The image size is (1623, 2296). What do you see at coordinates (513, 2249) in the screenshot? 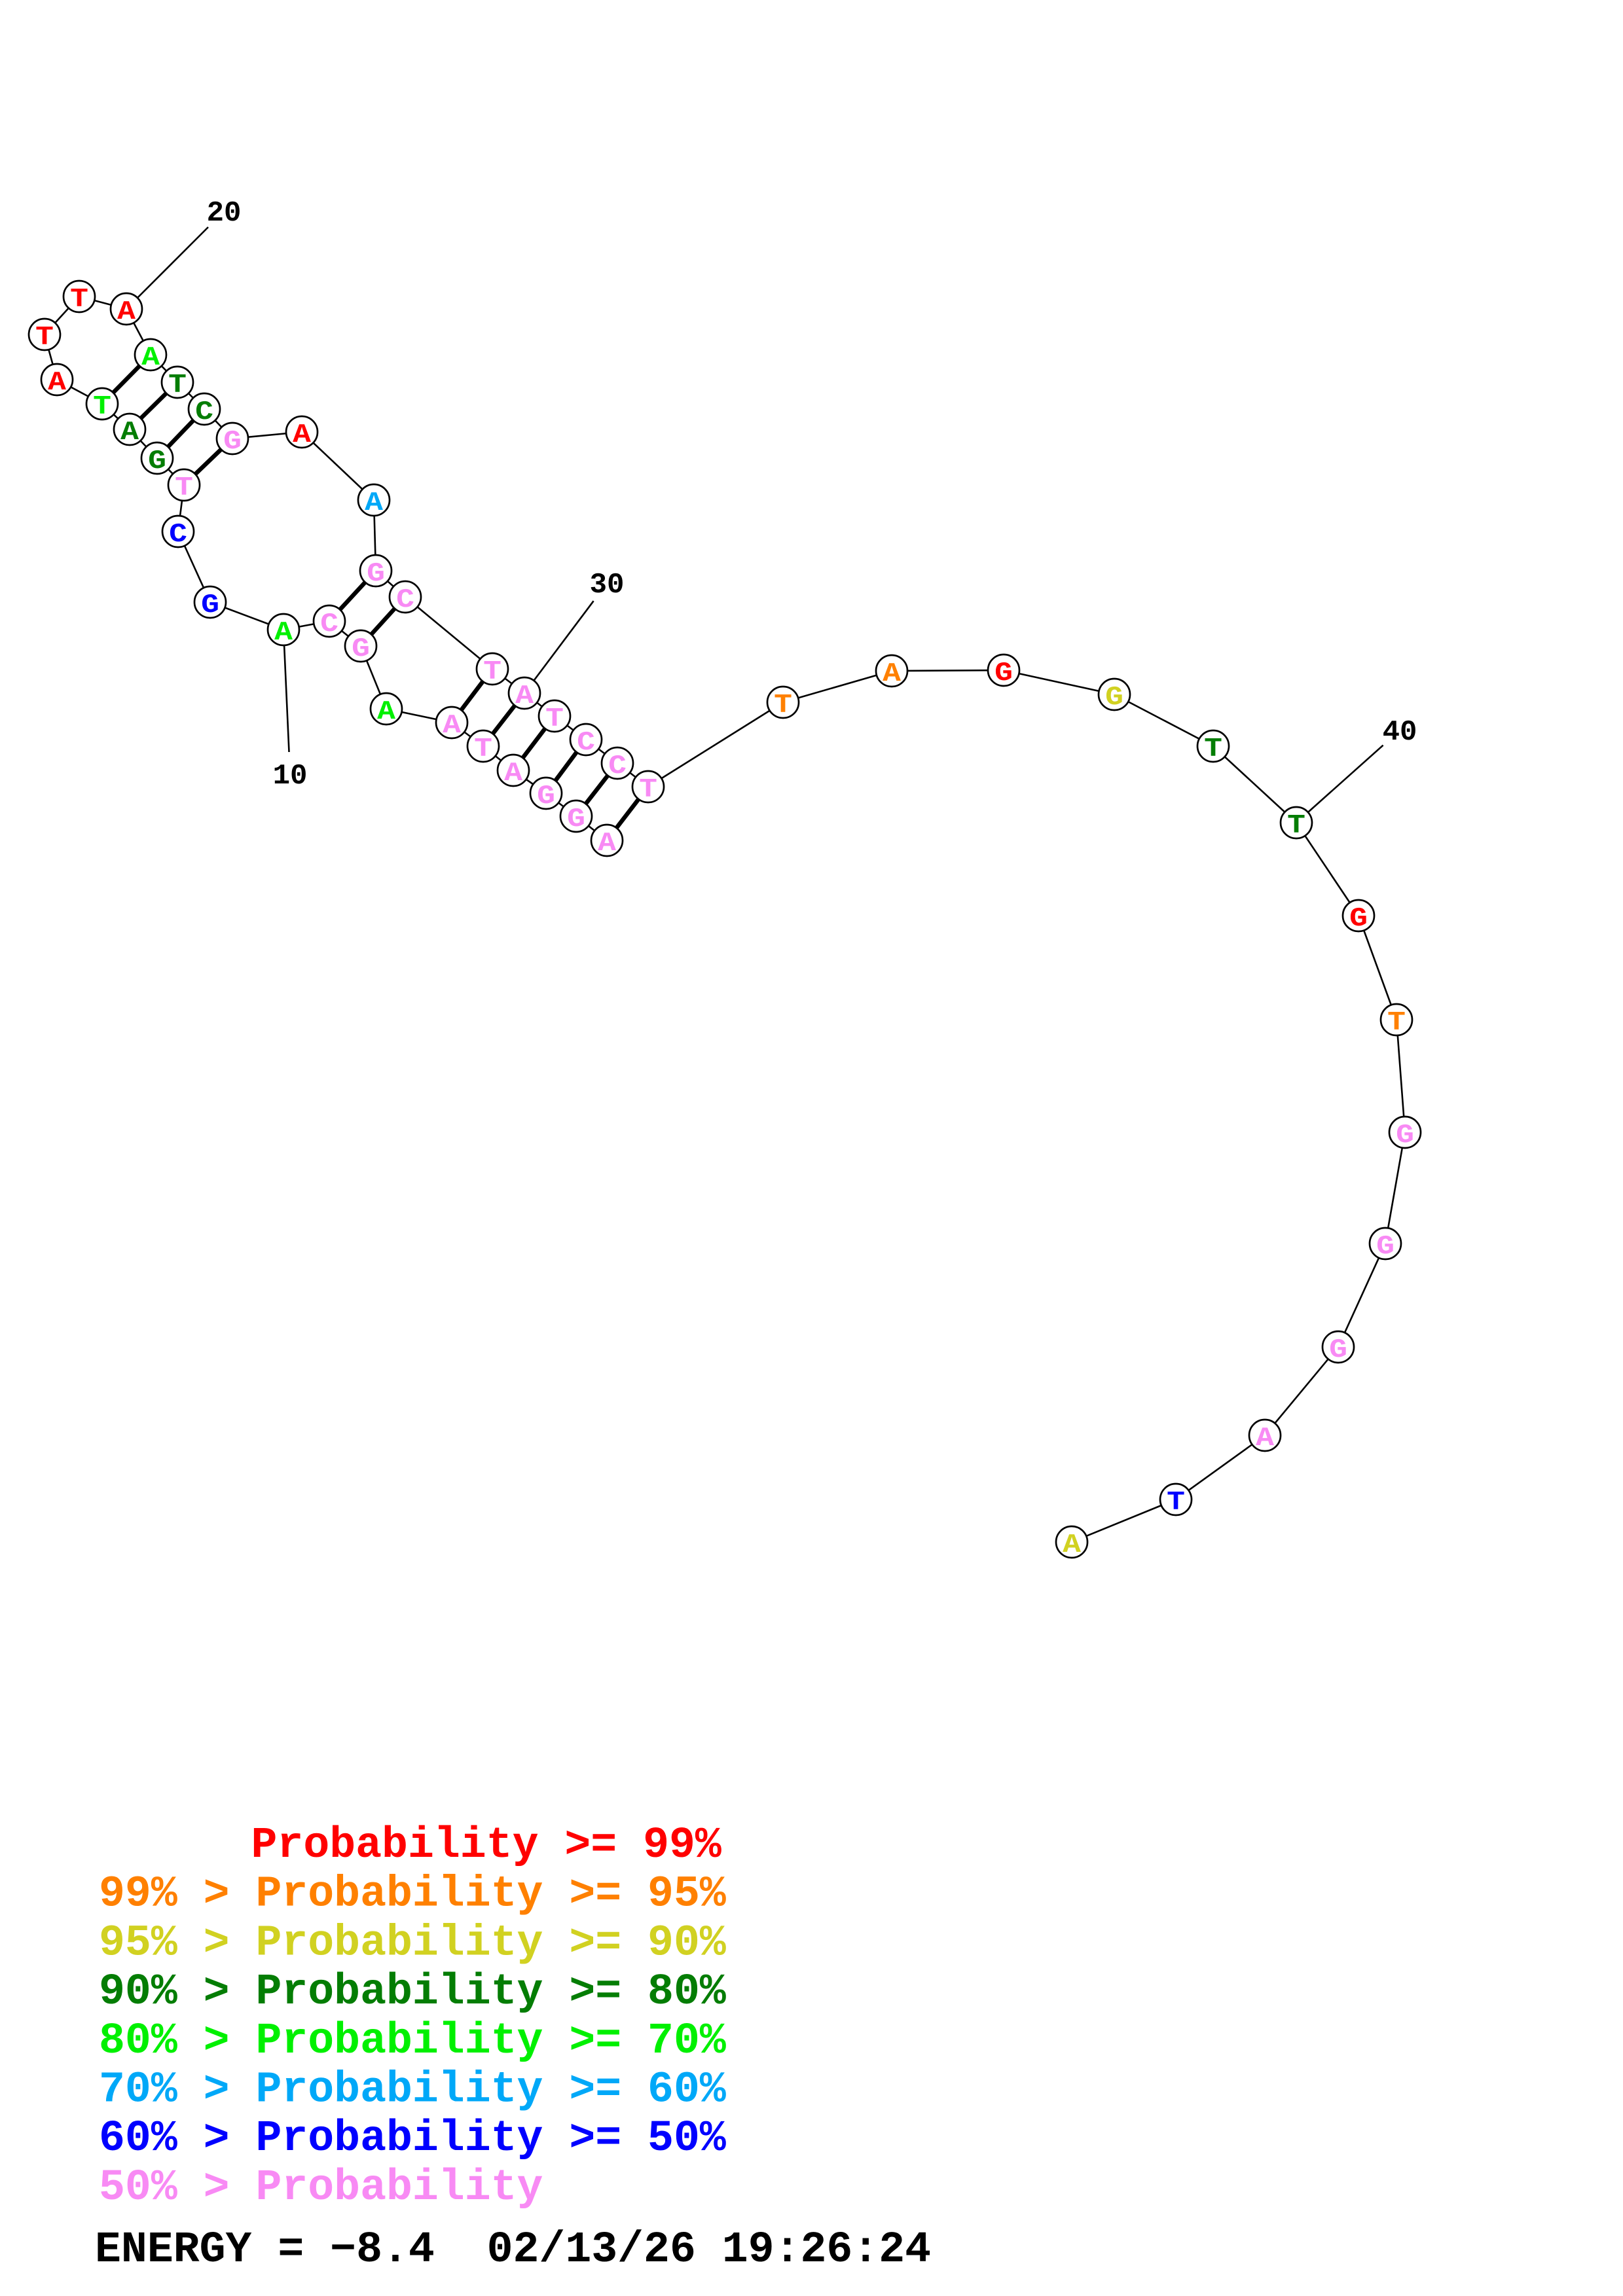
I see `svg-text:ENERGY = −8.4 02/13/26 19:26:: ENERGY = −8.4 02/13/26 19:26:24` at bounding box center [513, 2249].